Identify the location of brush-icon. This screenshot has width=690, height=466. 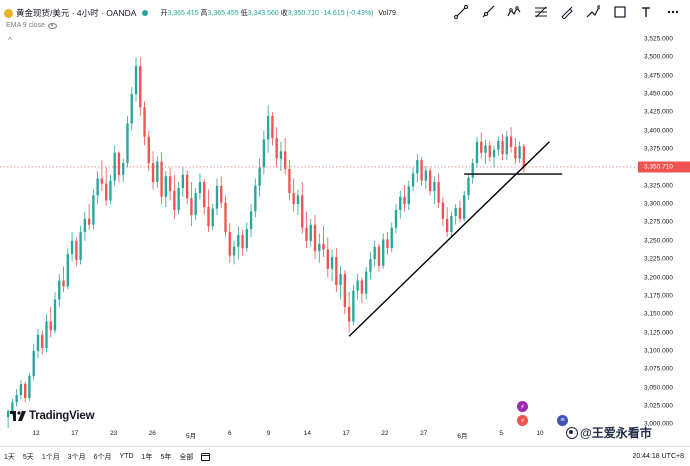
(567, 12).